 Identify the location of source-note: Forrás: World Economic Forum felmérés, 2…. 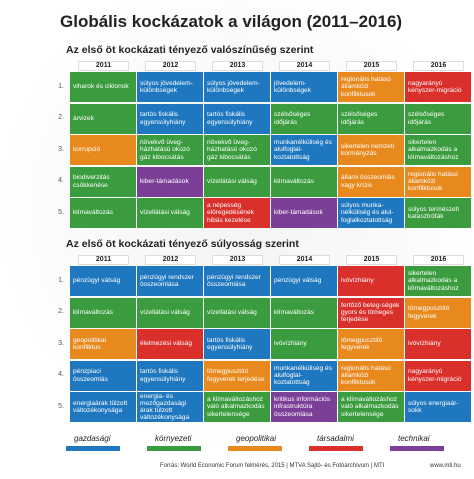
(272, 466).